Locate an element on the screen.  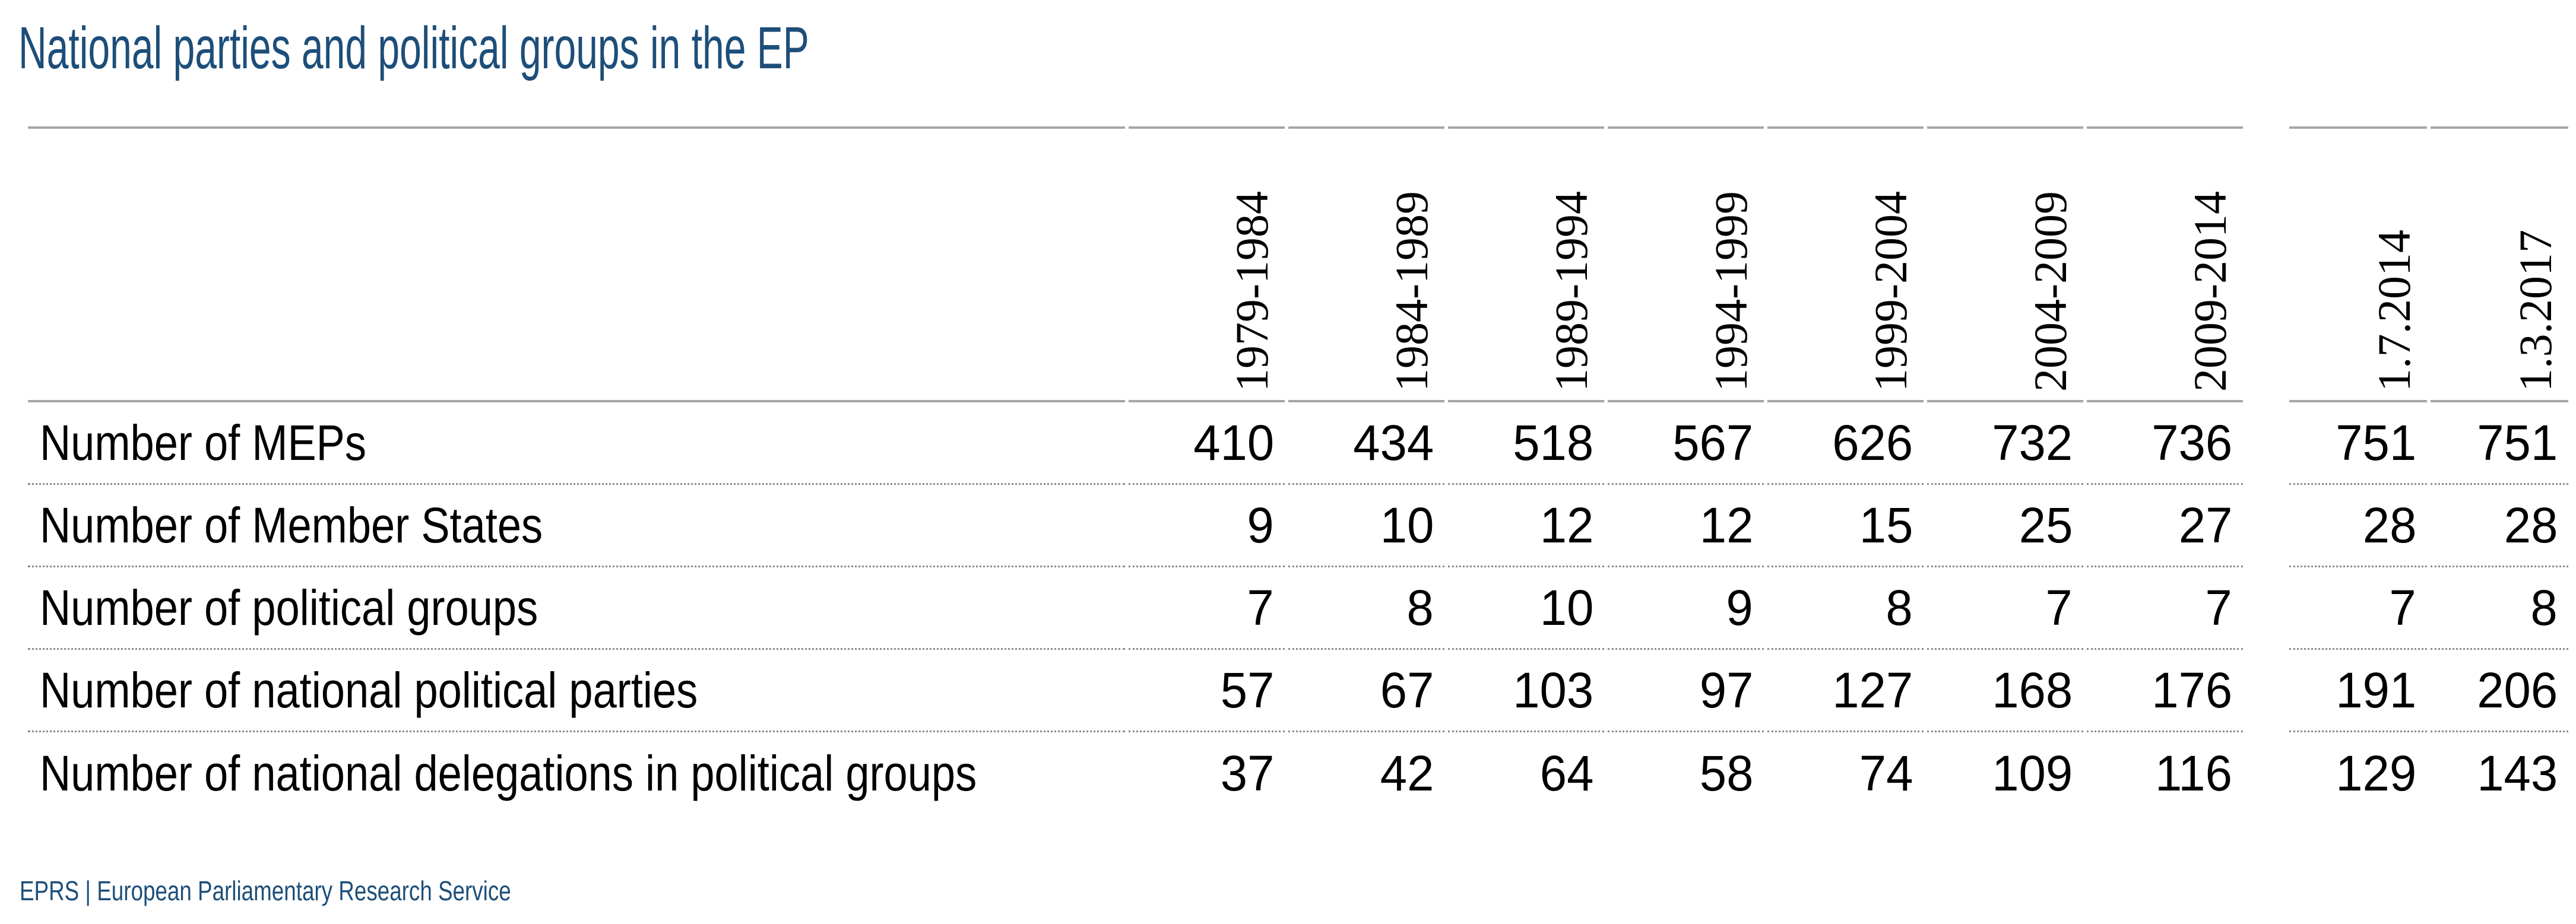
row-label: Number of Member States is located at coordinates (577, 526).